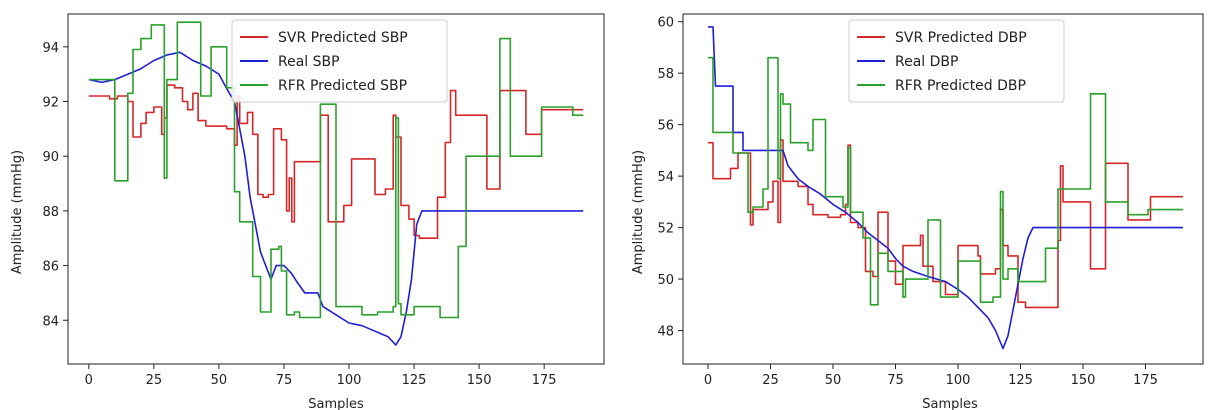 This screenshot has height=410, width=1218. What do you see at coordinates (50, 267) in the screenshot?
I see `y-tick-label: 86` at bounding box center [50, 267].